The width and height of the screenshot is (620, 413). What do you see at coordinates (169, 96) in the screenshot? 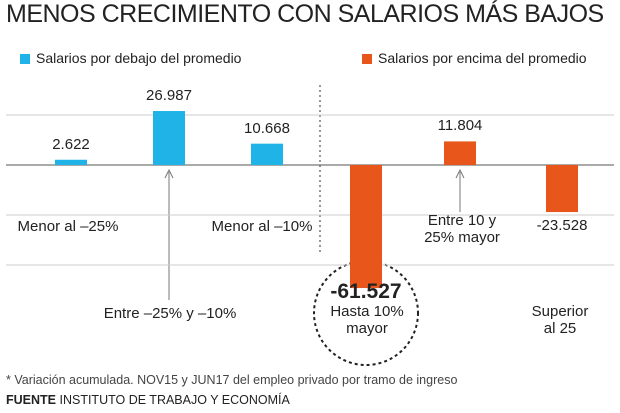
I see `value-label: 26.987` at bounding box center [169, 96].